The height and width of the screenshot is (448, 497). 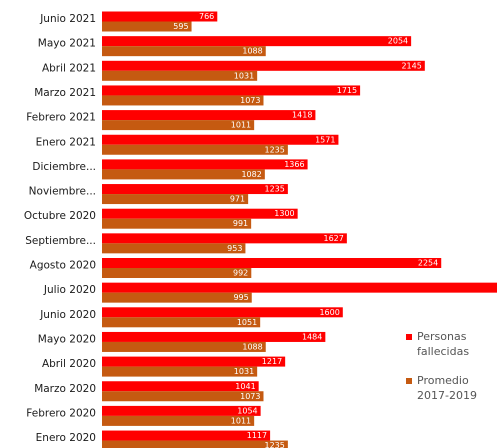 I want to click on data-label-personas-fallecidas: 1217, so click(x=272, y=361).